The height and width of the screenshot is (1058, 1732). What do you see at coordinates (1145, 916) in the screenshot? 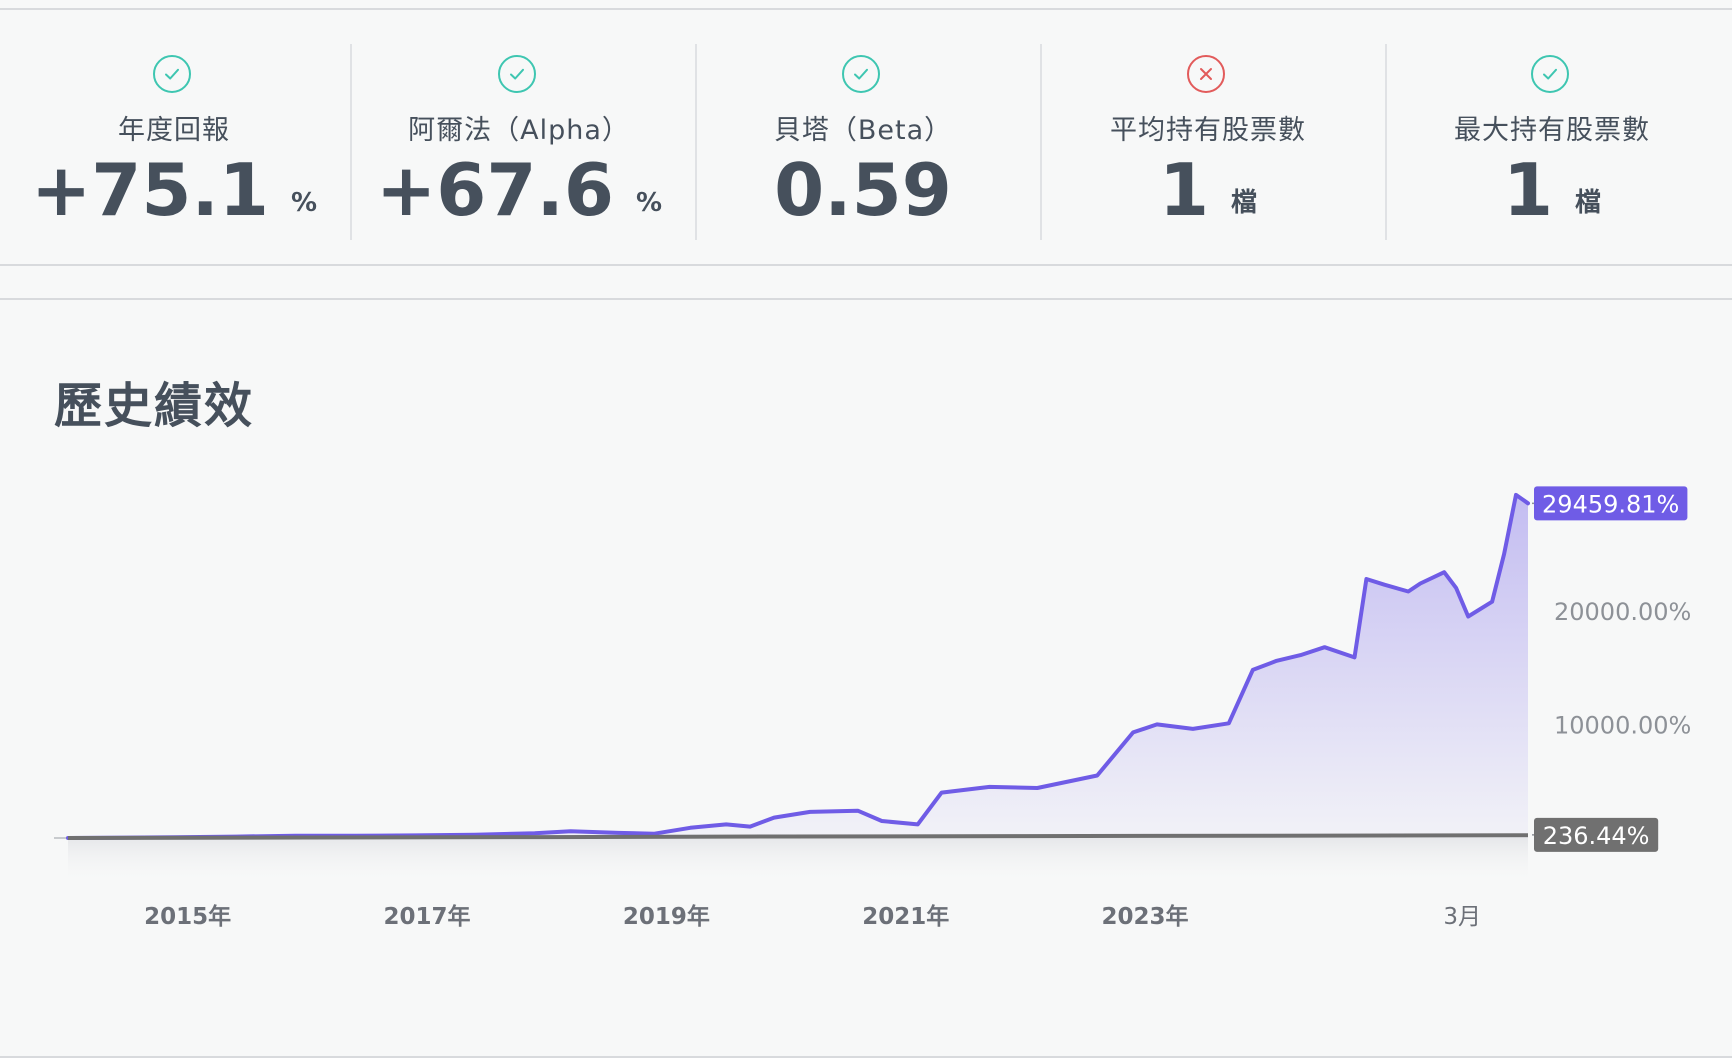
I see `x-tick-label: 2023年` at bounding box center [1145, 916].